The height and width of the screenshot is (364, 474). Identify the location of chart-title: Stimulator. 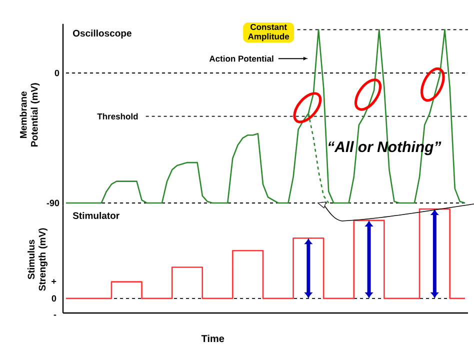
(96, 215).